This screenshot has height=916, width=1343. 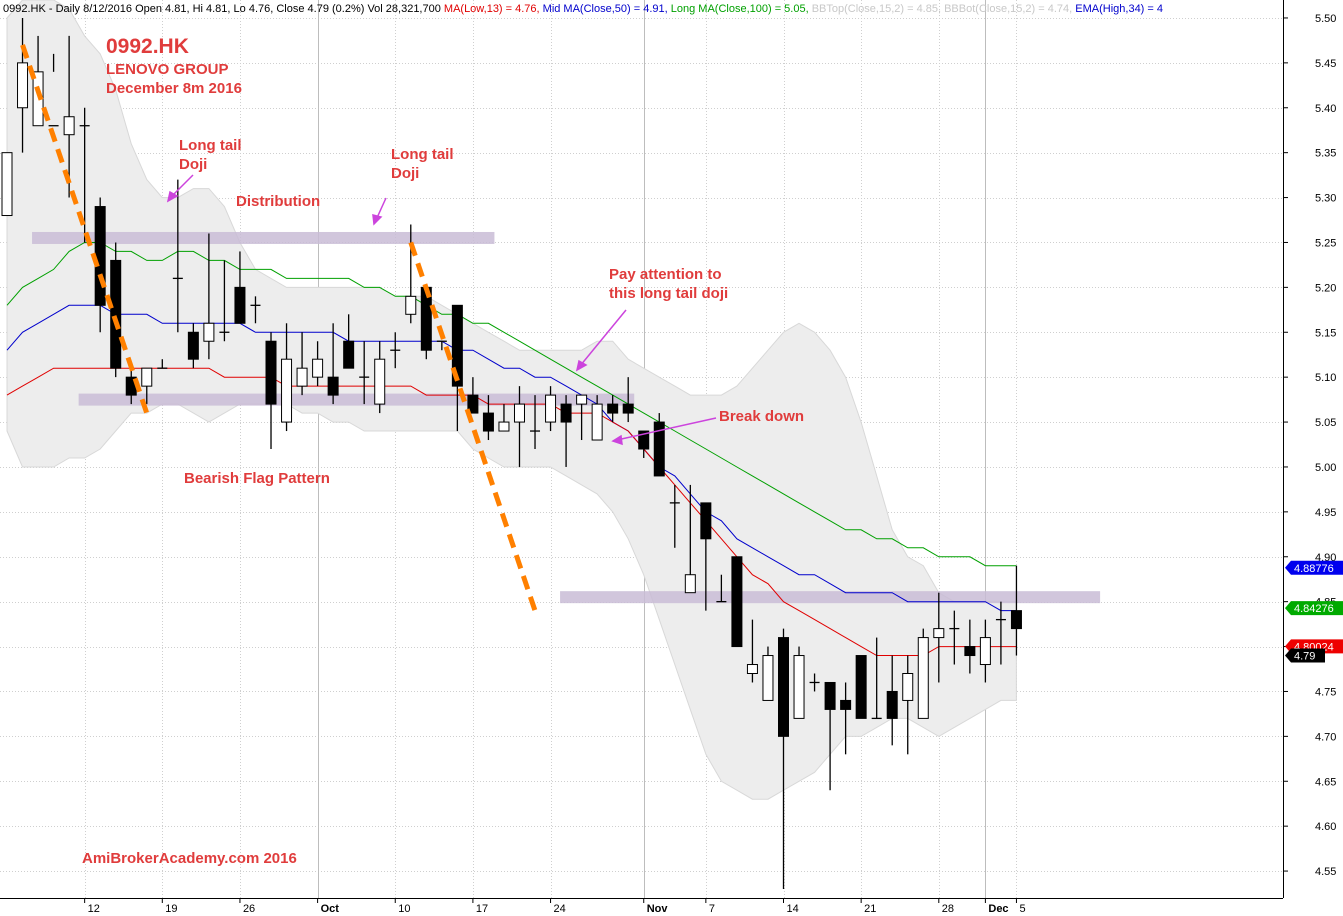 What do you see at coordinates (167, 69) in the screenshot?
I see `company-name: LENOVO GROUP` at bounding box center [167, 69].